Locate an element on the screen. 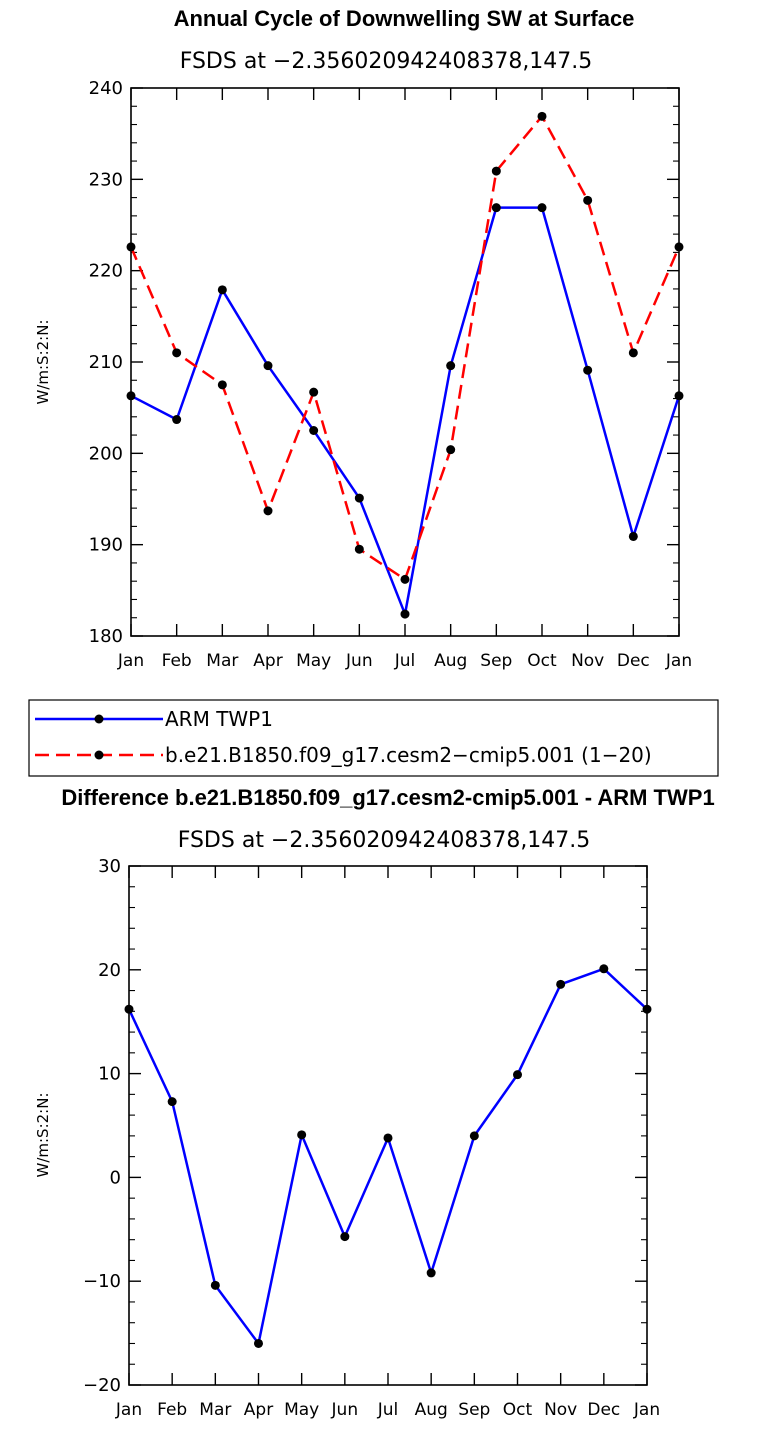  chart1-xtick-label: Mar is located at coordinates (222, 661).